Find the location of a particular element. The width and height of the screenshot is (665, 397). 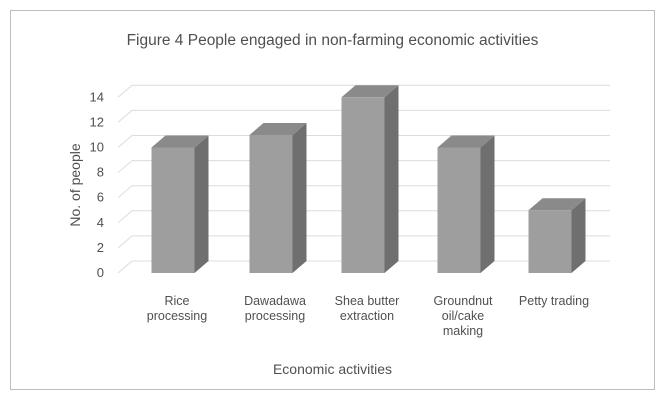

category-label: Petty trading is located at coordinates (554, 301).